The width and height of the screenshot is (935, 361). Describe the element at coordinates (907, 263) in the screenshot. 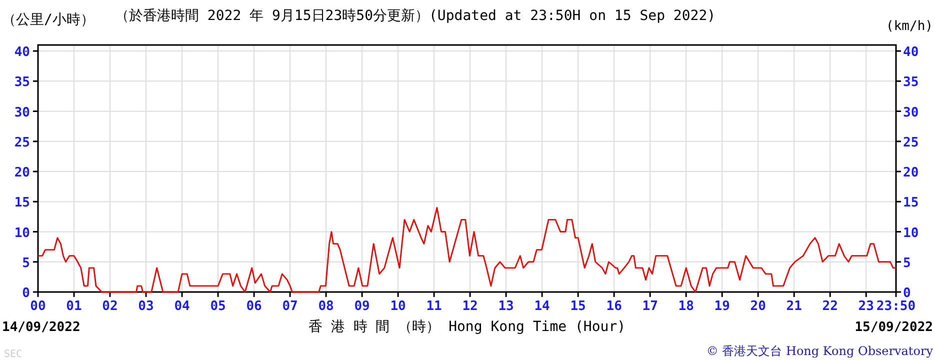

I see `y2-tick-label: 5` at that location.